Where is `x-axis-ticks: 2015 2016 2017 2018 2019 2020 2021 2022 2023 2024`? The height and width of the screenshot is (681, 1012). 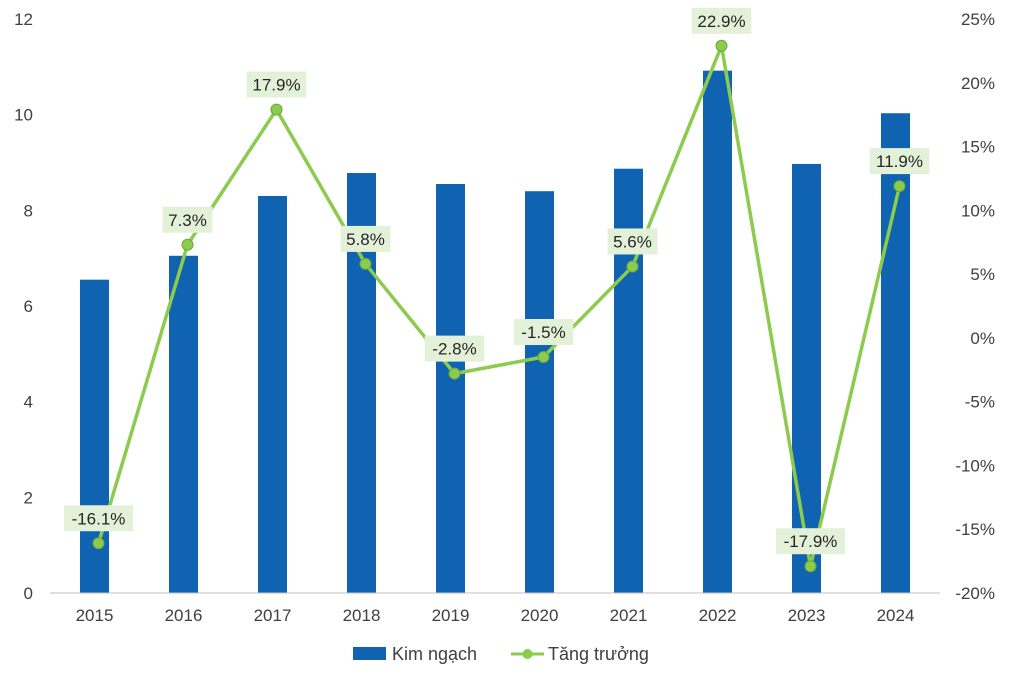 x-axis-ticks: 2015 2016 2017 2018 2019 2020 2021 2022 2023 2024 is located at coordinates (495, 615).